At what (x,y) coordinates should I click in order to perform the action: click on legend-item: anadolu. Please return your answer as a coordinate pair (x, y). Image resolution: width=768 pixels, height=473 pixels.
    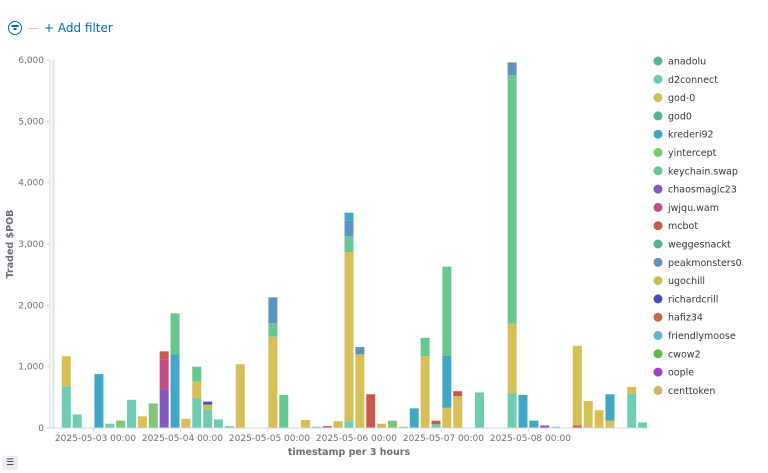
    Looking at the image, I should click on (680, 62).